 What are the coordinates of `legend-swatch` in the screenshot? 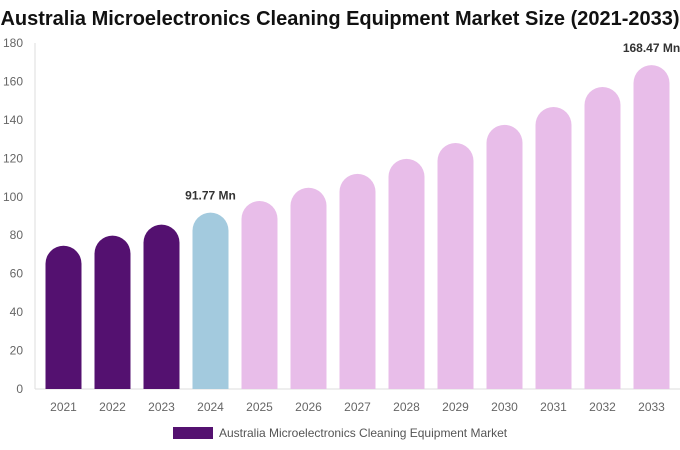 It's located at (193, 433).